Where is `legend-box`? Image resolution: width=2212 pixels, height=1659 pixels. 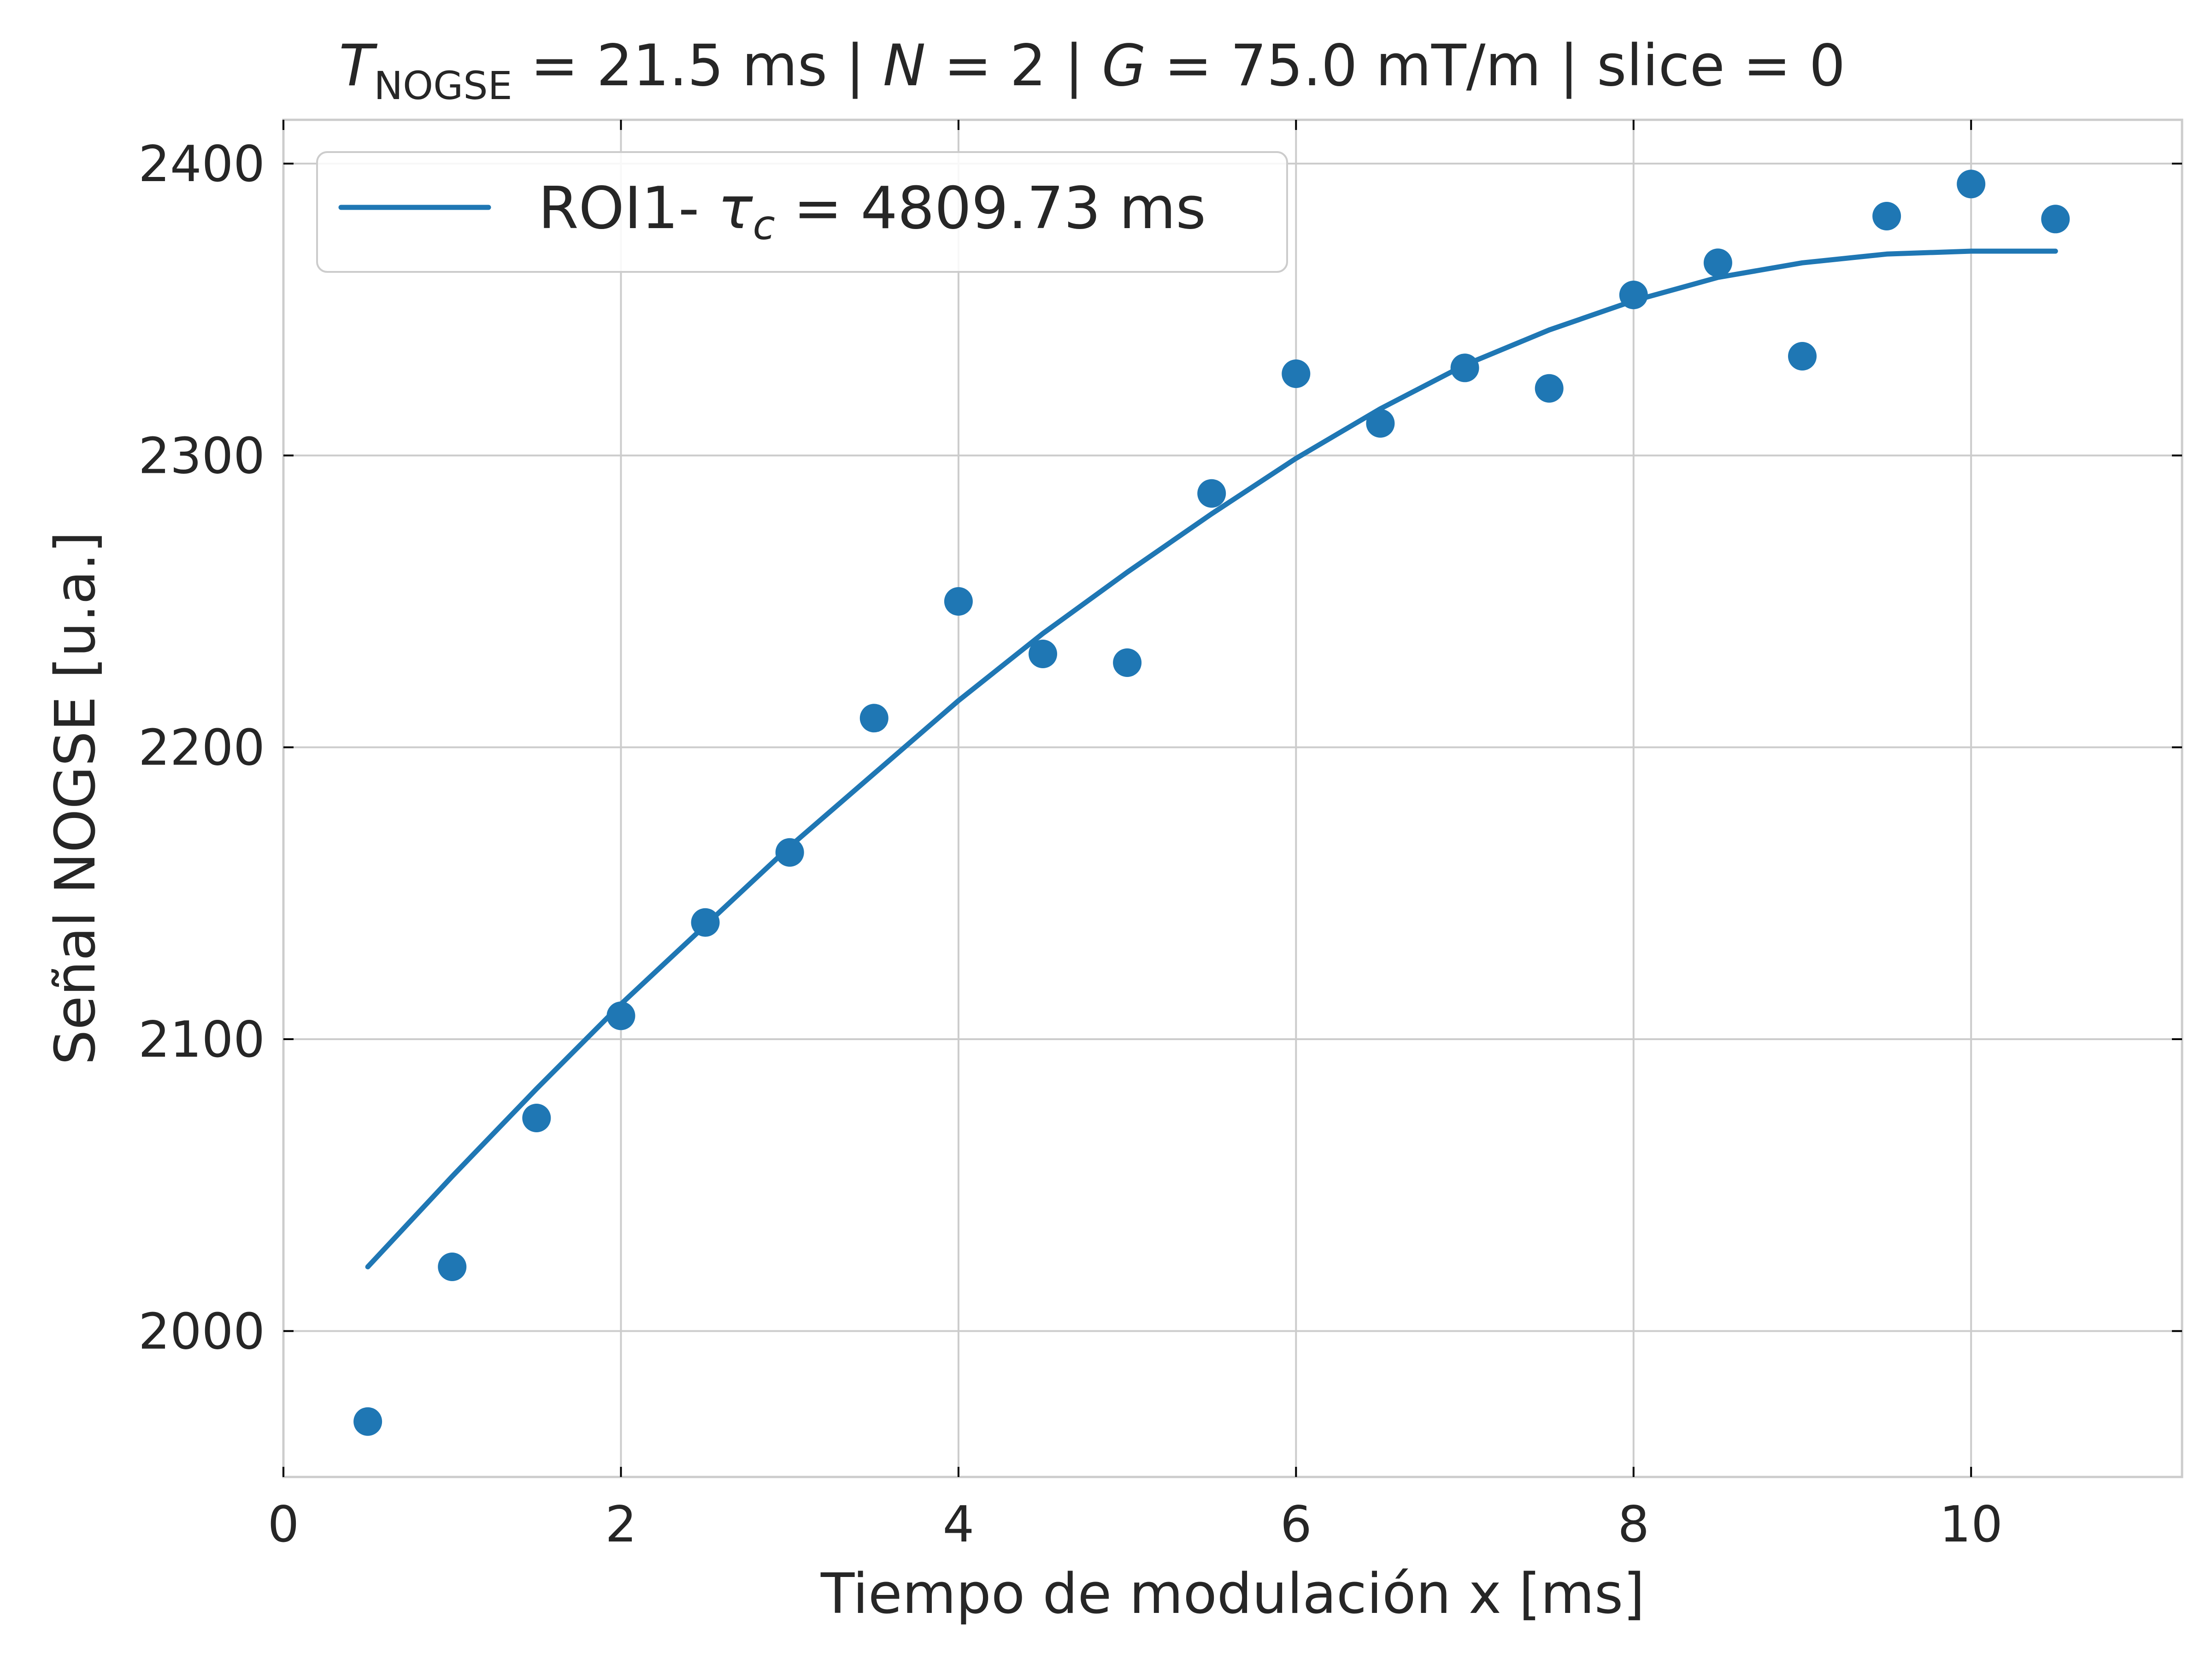 legend-box is located at coordinates (802, 212).